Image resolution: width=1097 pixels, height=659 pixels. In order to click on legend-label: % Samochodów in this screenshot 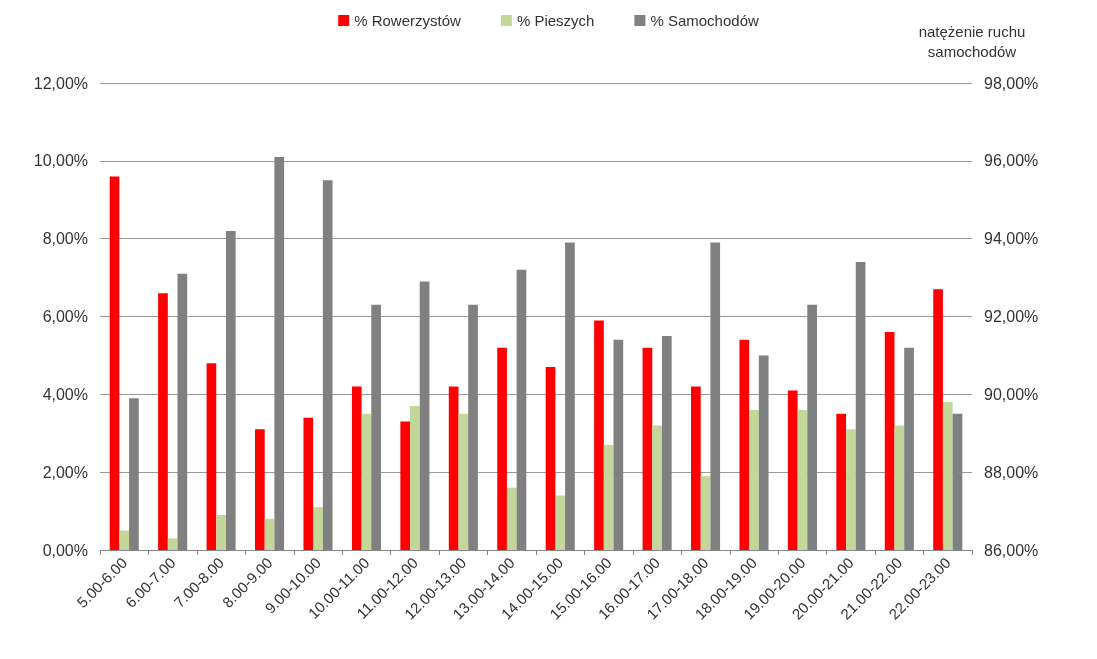, I will do `click(704, 20)`.